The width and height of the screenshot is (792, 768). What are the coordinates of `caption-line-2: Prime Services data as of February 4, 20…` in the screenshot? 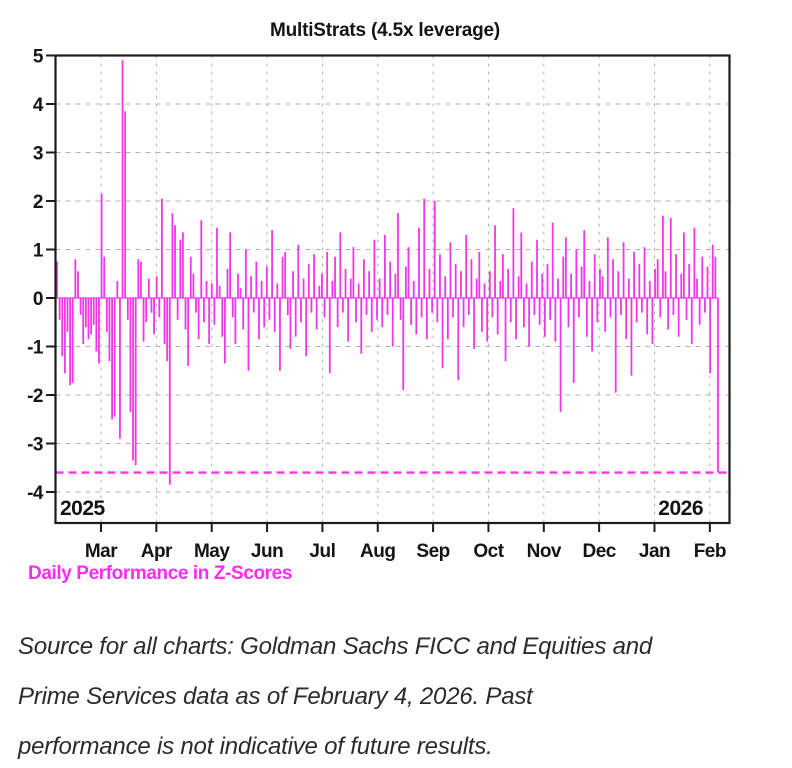 It's located at (275, 696).